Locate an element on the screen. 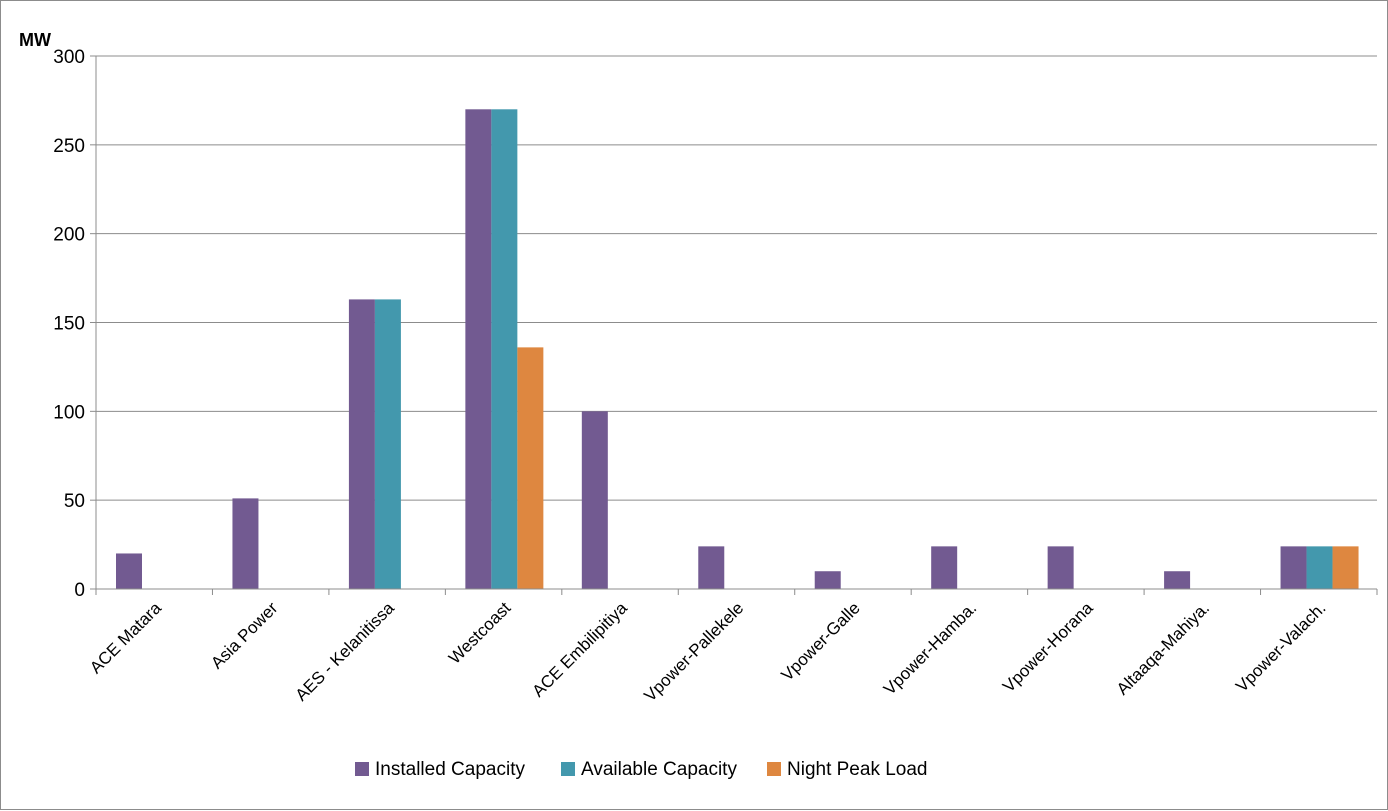  x-tick-label: Vpower-Pallekele is located at coordinates (693, 651).